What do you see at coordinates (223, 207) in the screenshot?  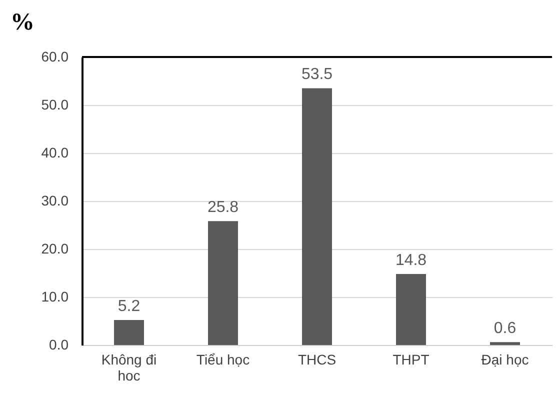 I see `data-label: 25.8` at bounding box center [223, 207].